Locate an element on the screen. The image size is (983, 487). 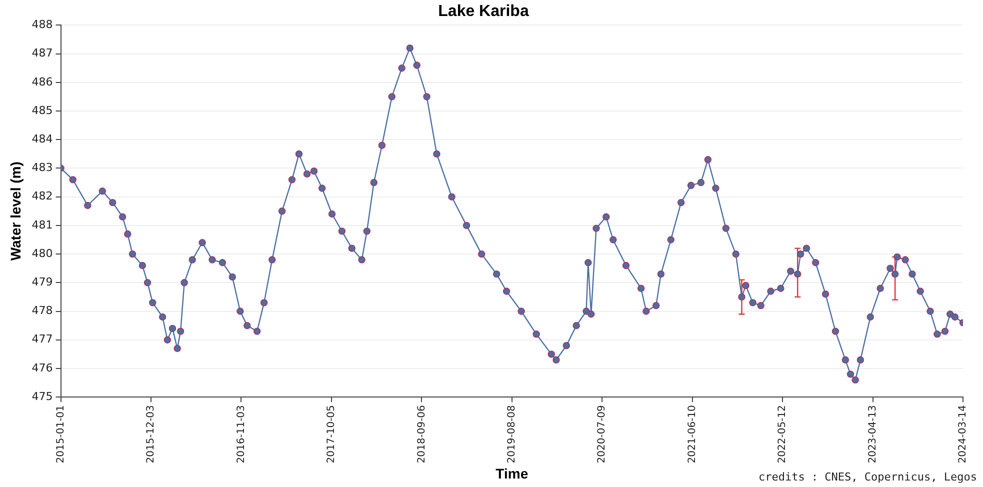
chart-title: Lake Kariba is located at coordinates (483, 11).